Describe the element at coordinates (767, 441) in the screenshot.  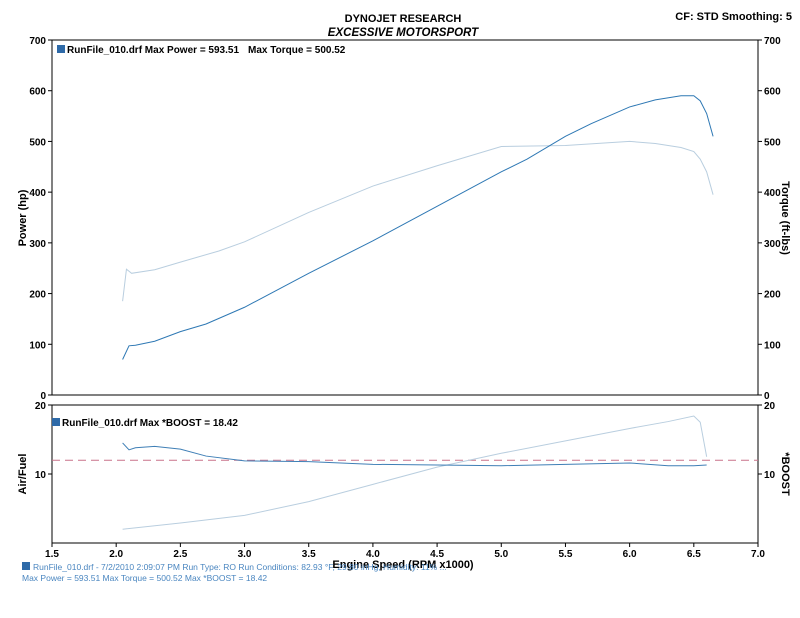
I see `boost-axis-ticks: 10 20` at that location.